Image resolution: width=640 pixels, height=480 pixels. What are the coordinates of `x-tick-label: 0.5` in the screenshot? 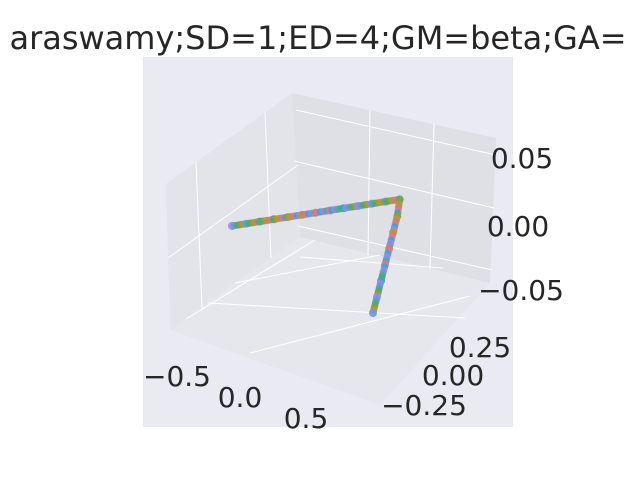 It's located at (306, 418).